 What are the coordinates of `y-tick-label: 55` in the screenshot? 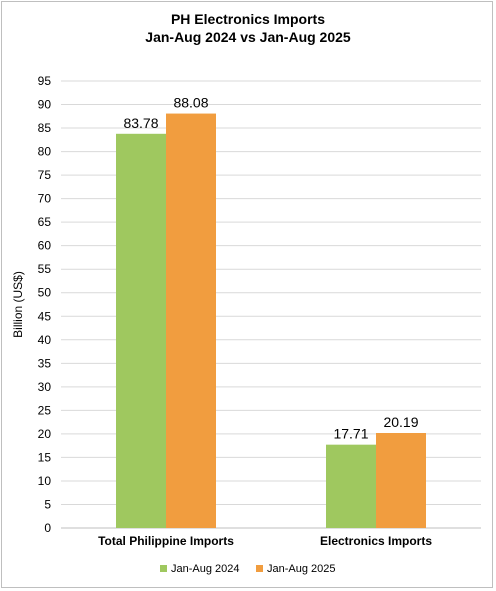 It's located at (45, 269).